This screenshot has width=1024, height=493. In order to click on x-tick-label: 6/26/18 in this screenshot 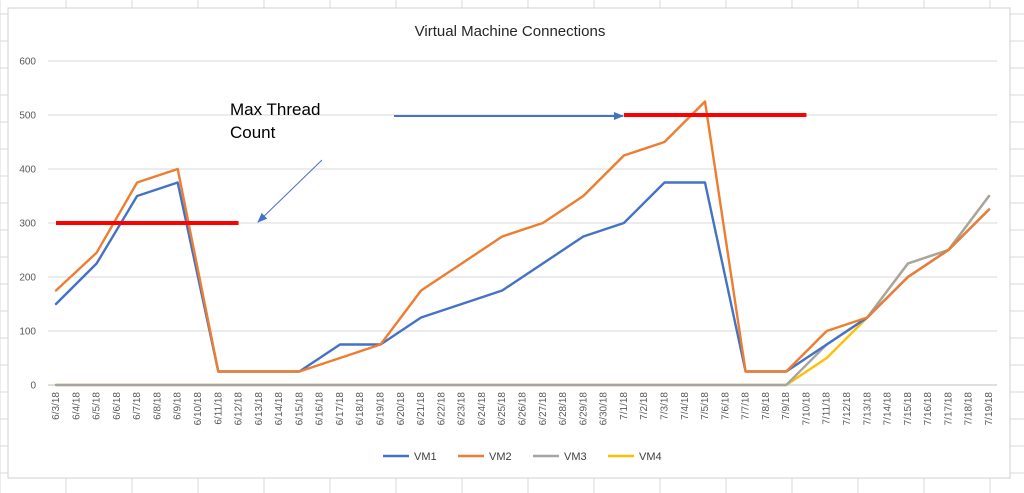, I will do `click(523, 409)`.